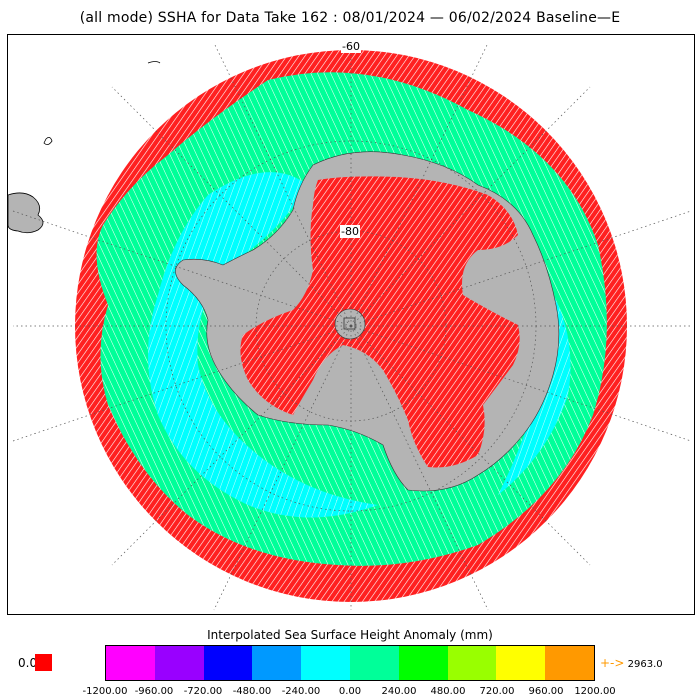 This screenshot has height=700, width=700. I want to click on max-value-label: 2963.0, so click(645, 664).